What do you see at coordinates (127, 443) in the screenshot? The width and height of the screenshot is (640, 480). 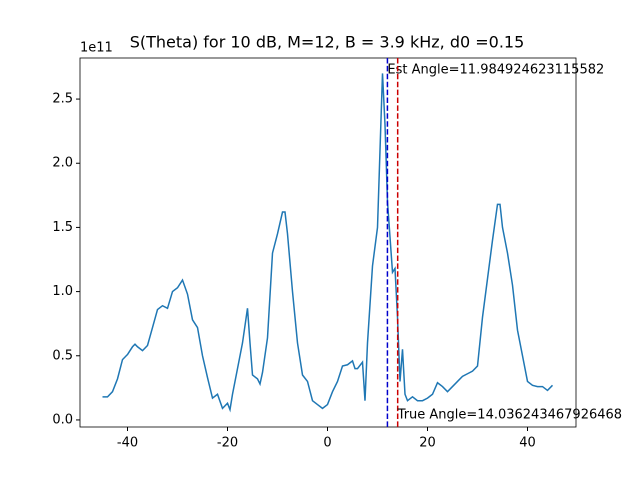 I see `x-tick-label: -40` at bounding box center [127, 443].